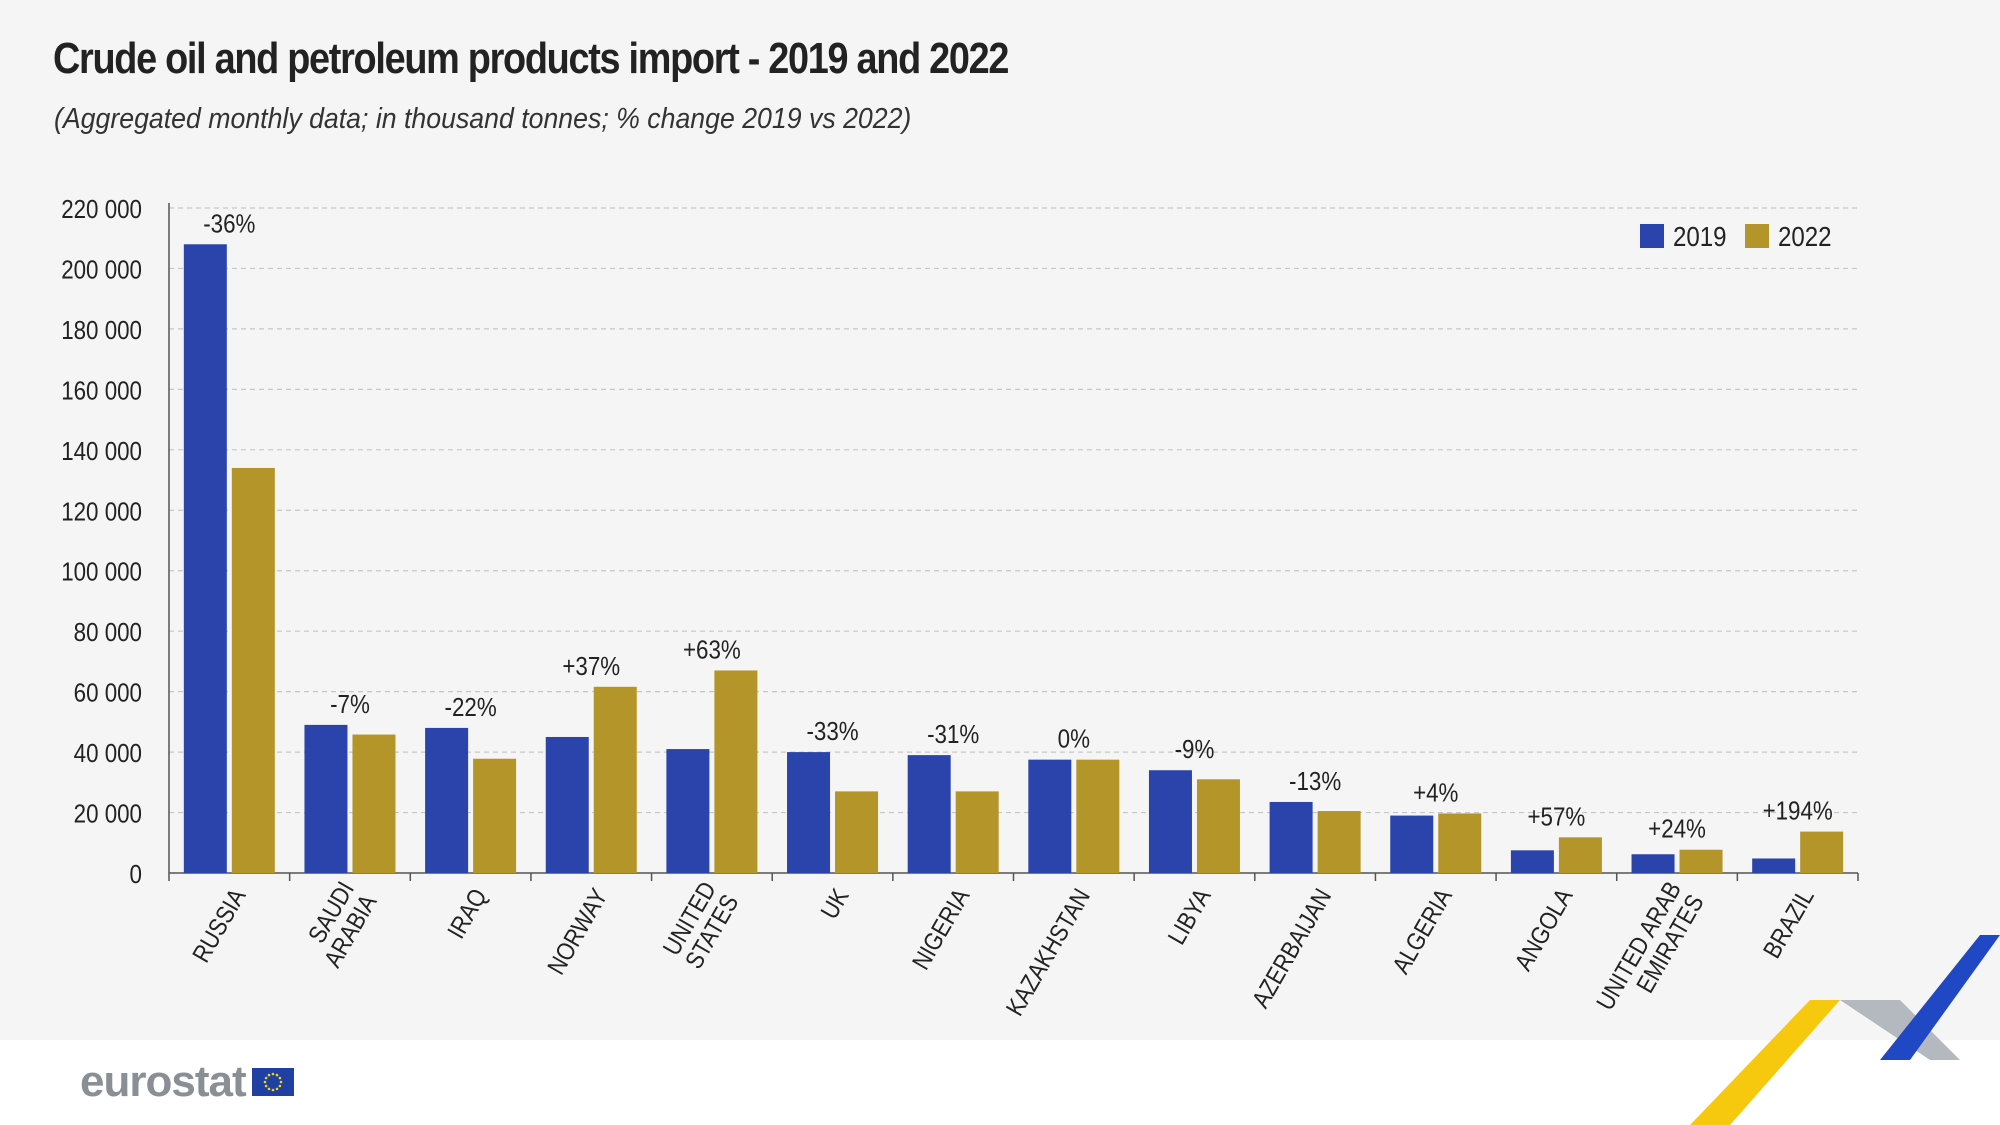 This screenshot has width=2000, height=1125. I want to click on y-tick-label: 40 000, so click(108, 754).